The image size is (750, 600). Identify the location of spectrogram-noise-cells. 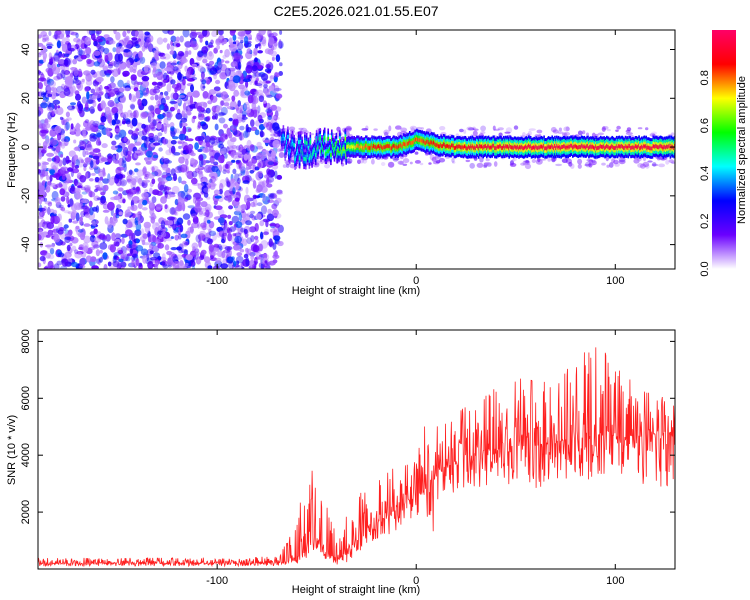
(161, 149).